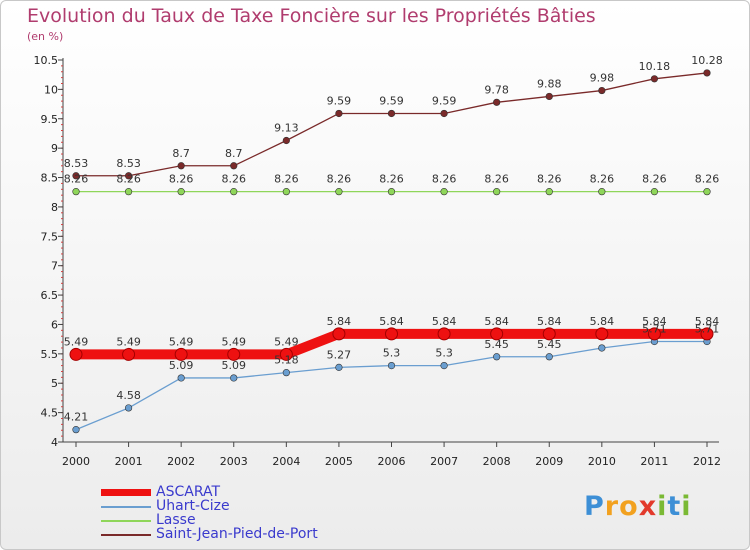 This screenshot has height=550, width=750. What do you see at coordinates (612, 506) in the screenshot?
I see `logo-letter: r` at bounding box center [612, 506].